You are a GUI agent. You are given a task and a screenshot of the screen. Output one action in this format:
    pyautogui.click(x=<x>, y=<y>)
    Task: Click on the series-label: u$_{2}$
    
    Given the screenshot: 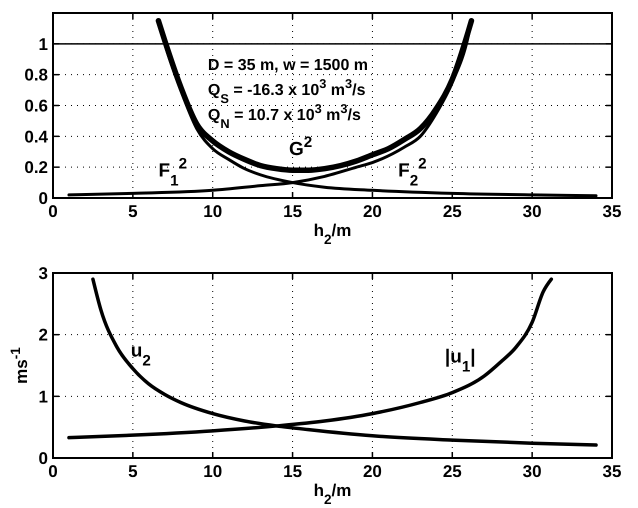 What is the action you would take?
    pyautogui.click(x=140, y=354)
    